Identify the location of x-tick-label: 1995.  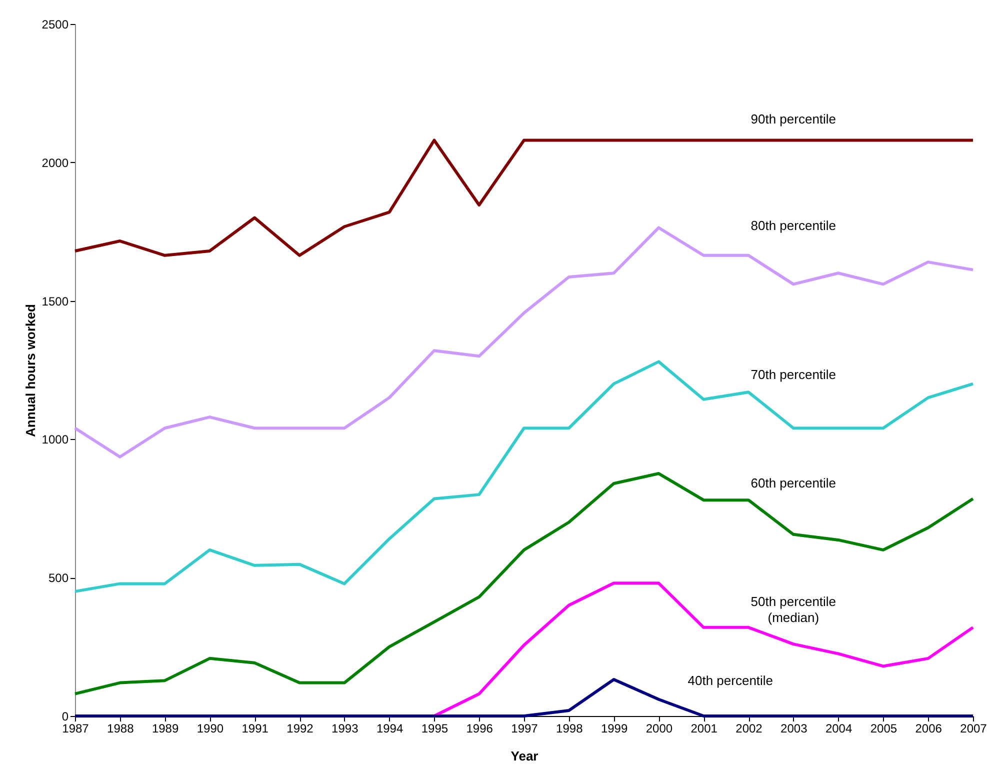
(434, 729).